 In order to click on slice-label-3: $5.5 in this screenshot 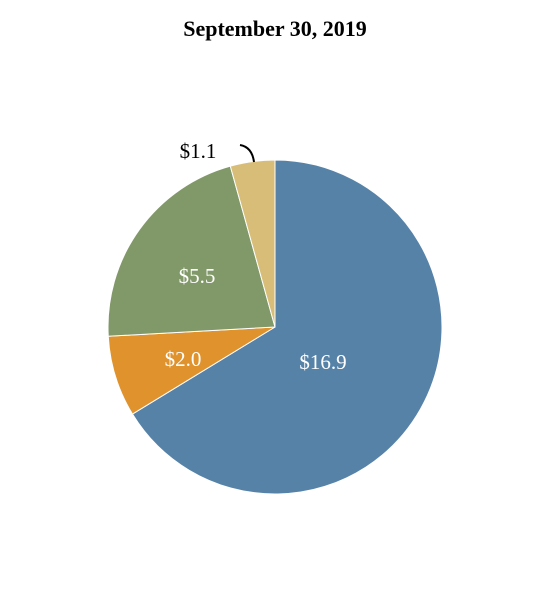, I will do `click(197, 276)`.